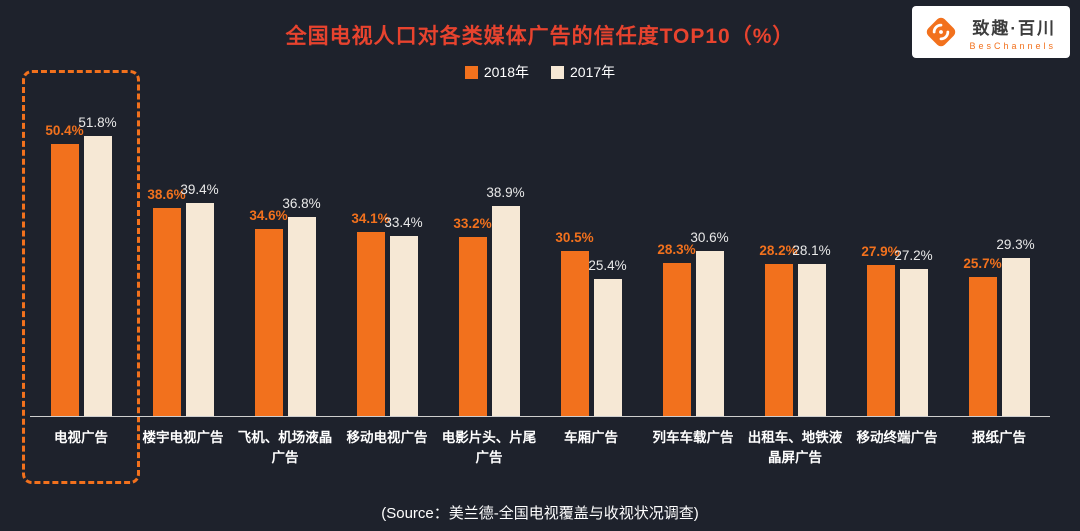 The image size is (1080, 531). I want to click on bar-pair: 25.7% 29.3%, so click(999, 251).